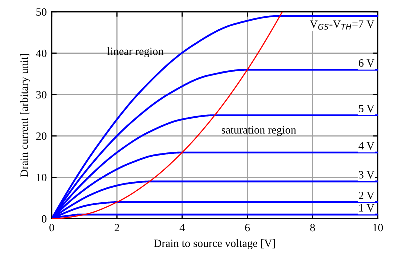 This screenshot has height=267, width=400. What do you see at coordinates (41, 54) in the screenshot?
I see `y-tick-label: 40` at bounding box center [41, 54].